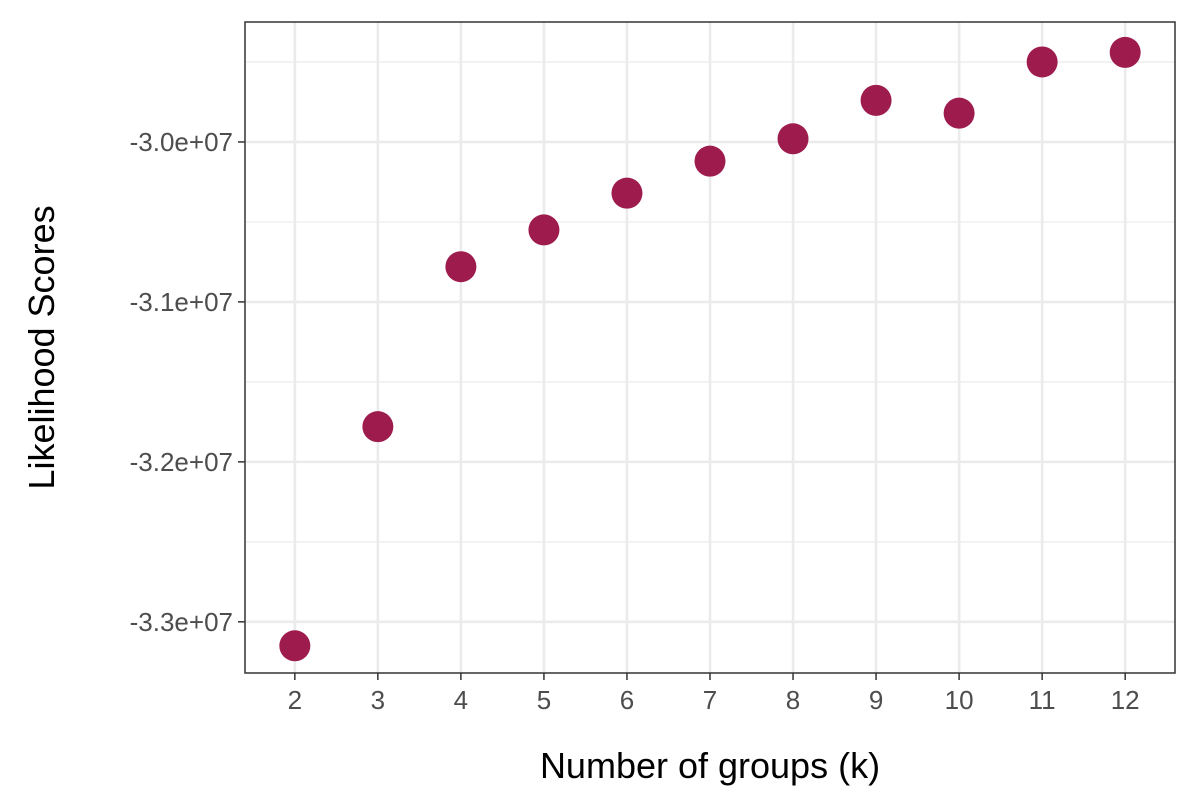 Image resolution: width=1200 pixels, height=810 pixels. I want to click on x-tick-label: 12, so click(1125, 700).